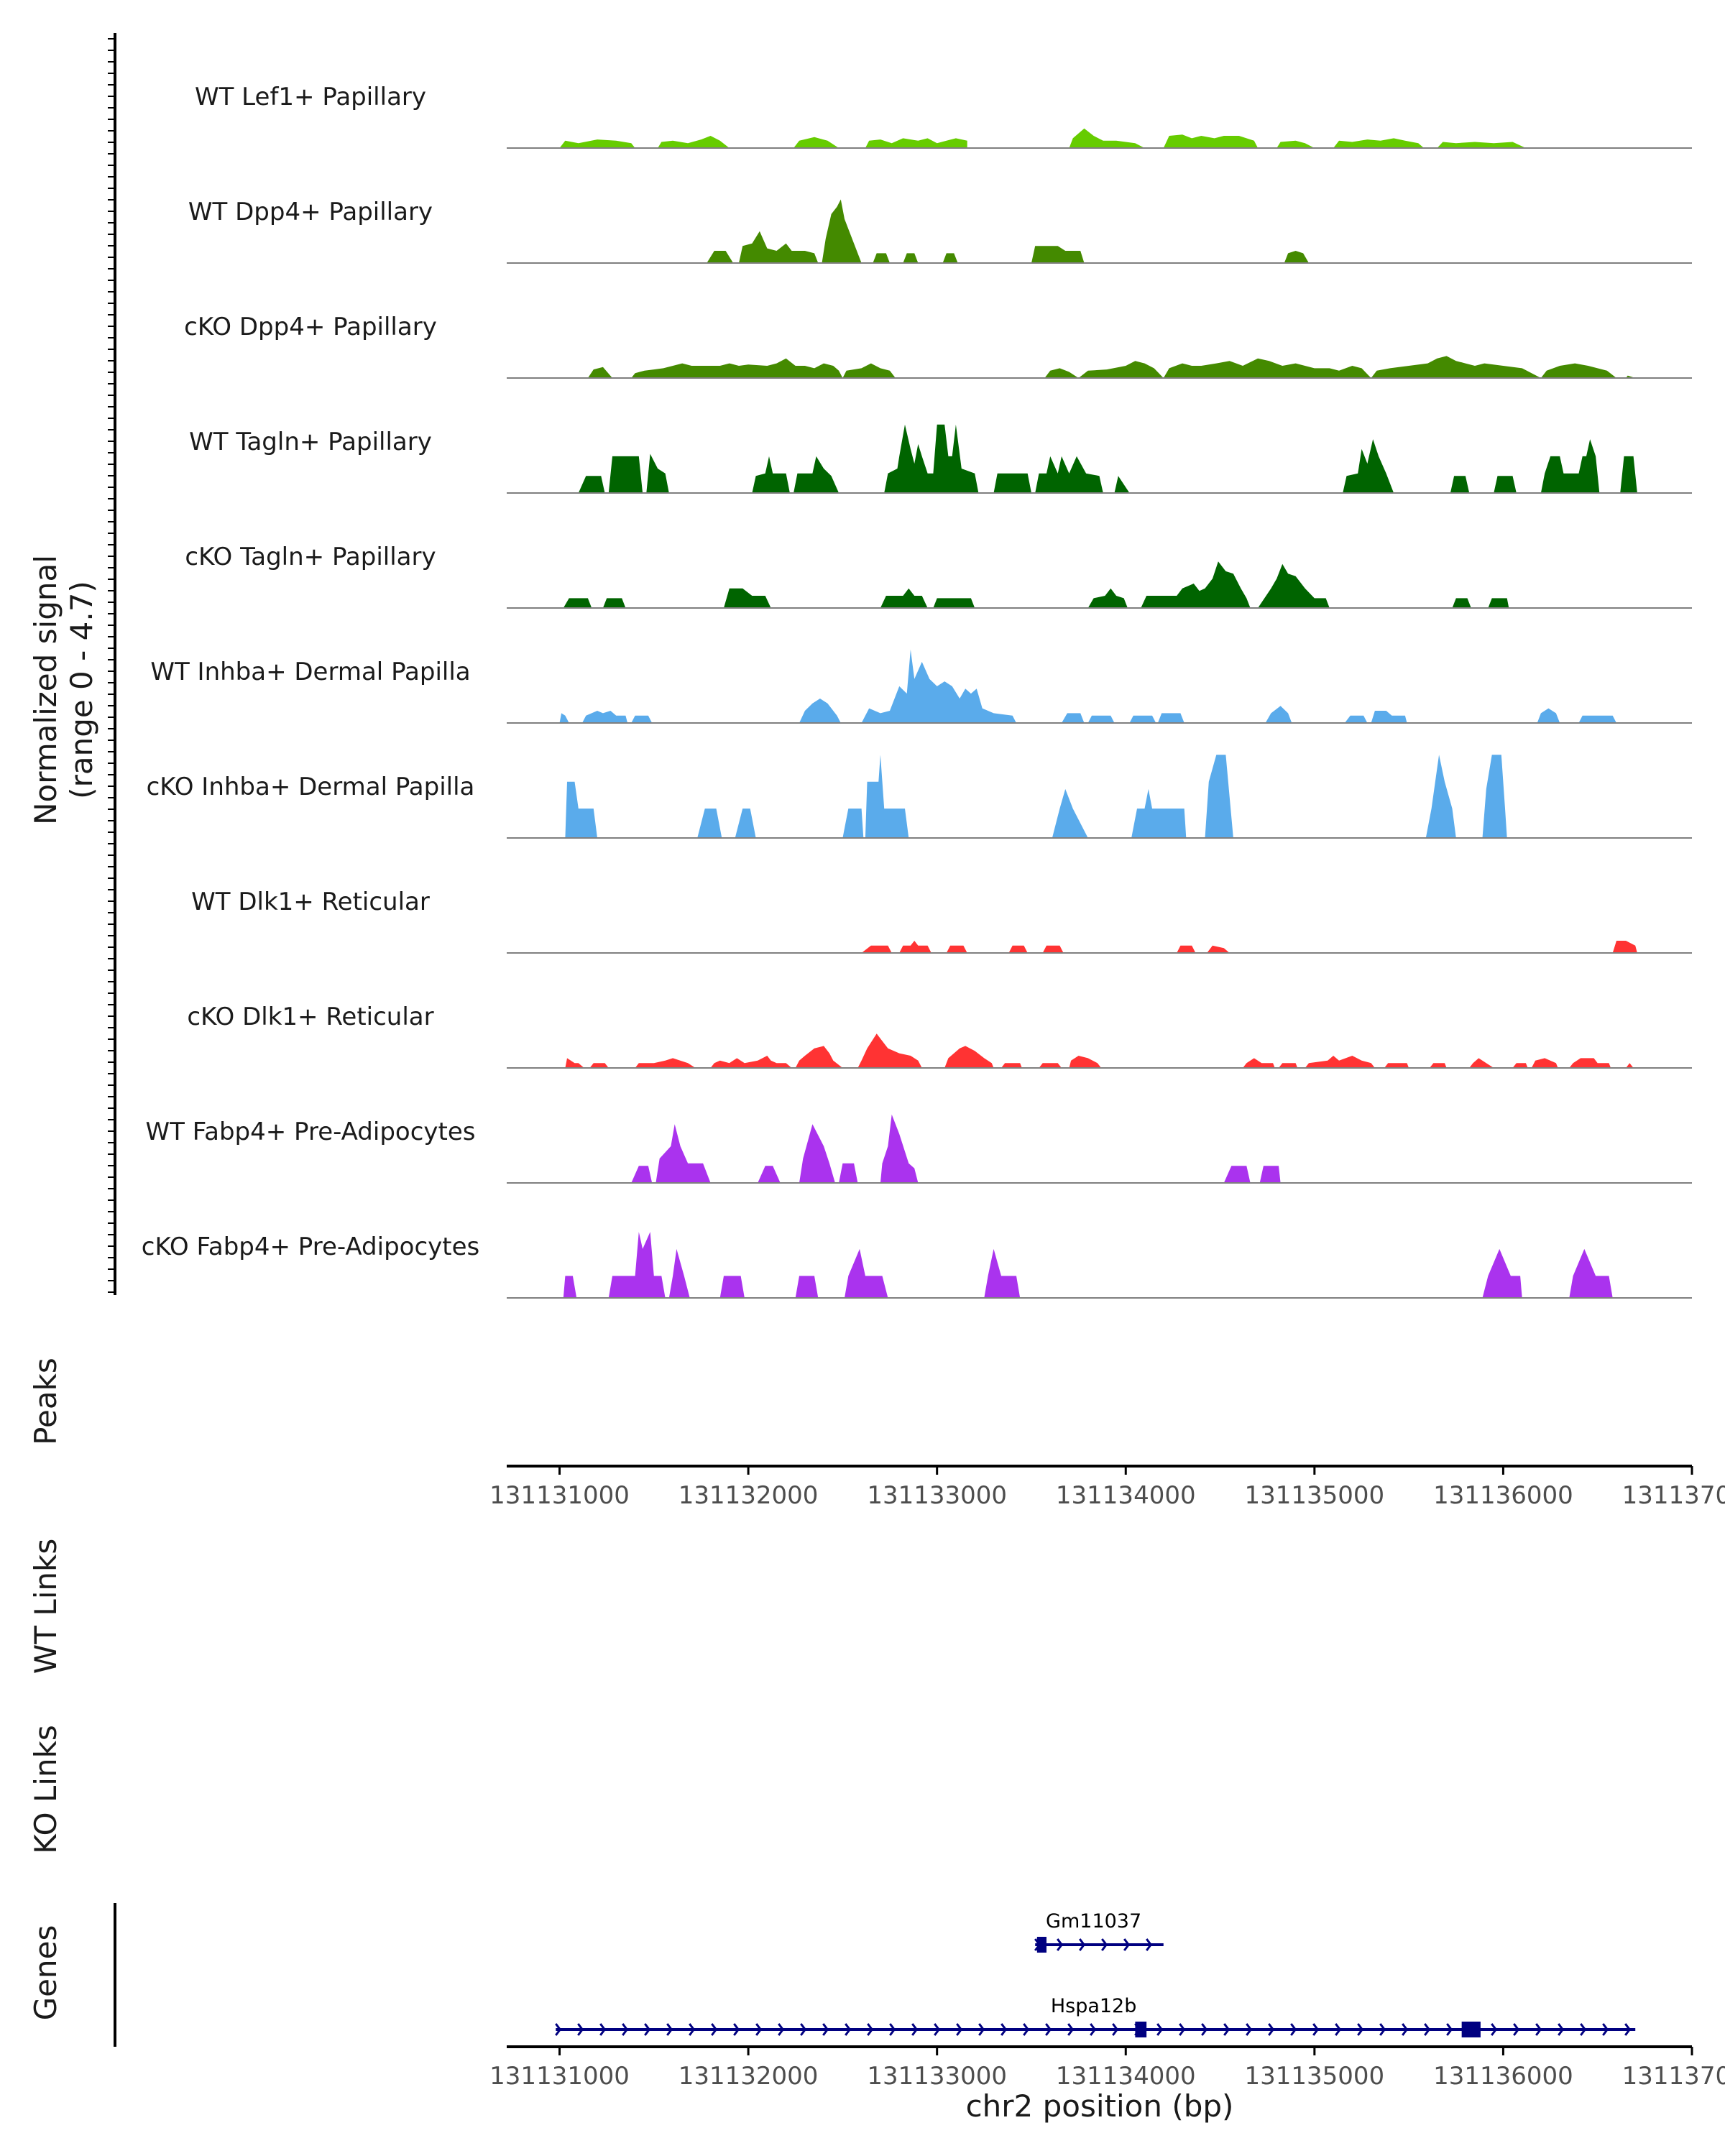 The width and height of the screenshot is (1725, 2156). Describe the element at coordinates (1314, 2076) in the screenshot. I see `bottom-axis-tick-label: 131135000` at that location.